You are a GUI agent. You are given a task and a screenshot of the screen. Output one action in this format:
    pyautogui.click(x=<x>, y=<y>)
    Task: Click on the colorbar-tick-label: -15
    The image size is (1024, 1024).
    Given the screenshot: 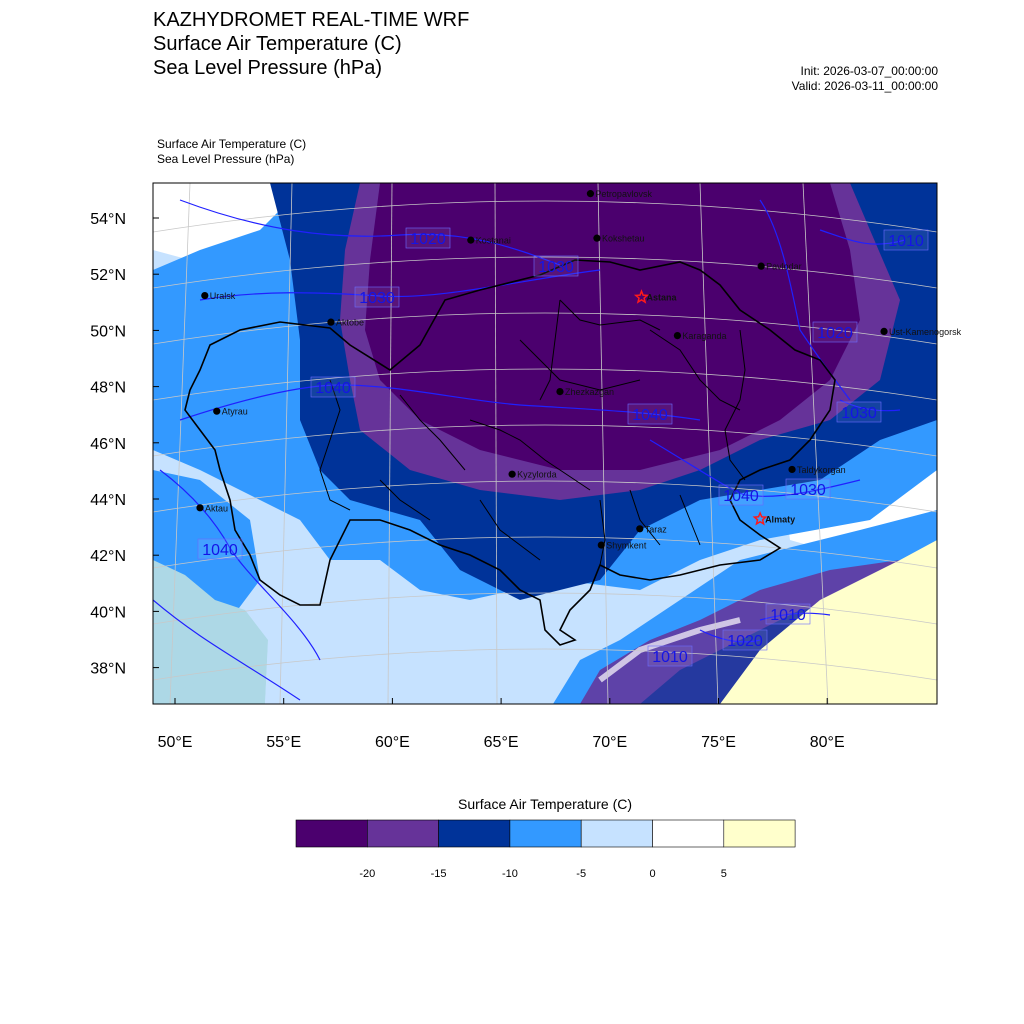 What is the action you would take?
    pyautogui.click(x=439, y=874)
    